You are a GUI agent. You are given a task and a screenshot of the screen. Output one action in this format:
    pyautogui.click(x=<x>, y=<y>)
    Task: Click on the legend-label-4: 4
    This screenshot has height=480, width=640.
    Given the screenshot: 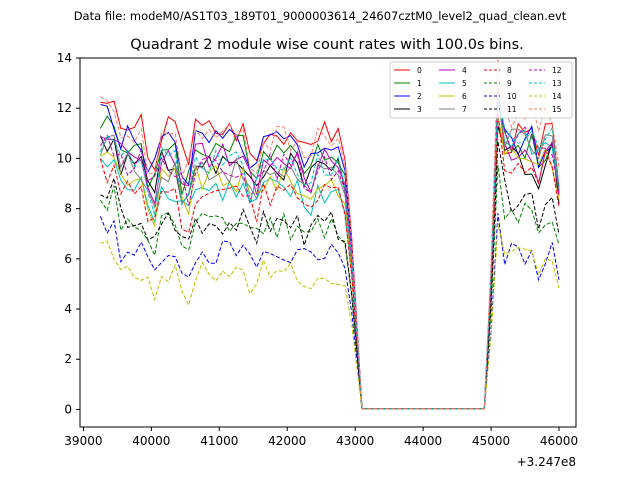 What is the action you would take?
    pyautogui.click(x=464, y=70)
    